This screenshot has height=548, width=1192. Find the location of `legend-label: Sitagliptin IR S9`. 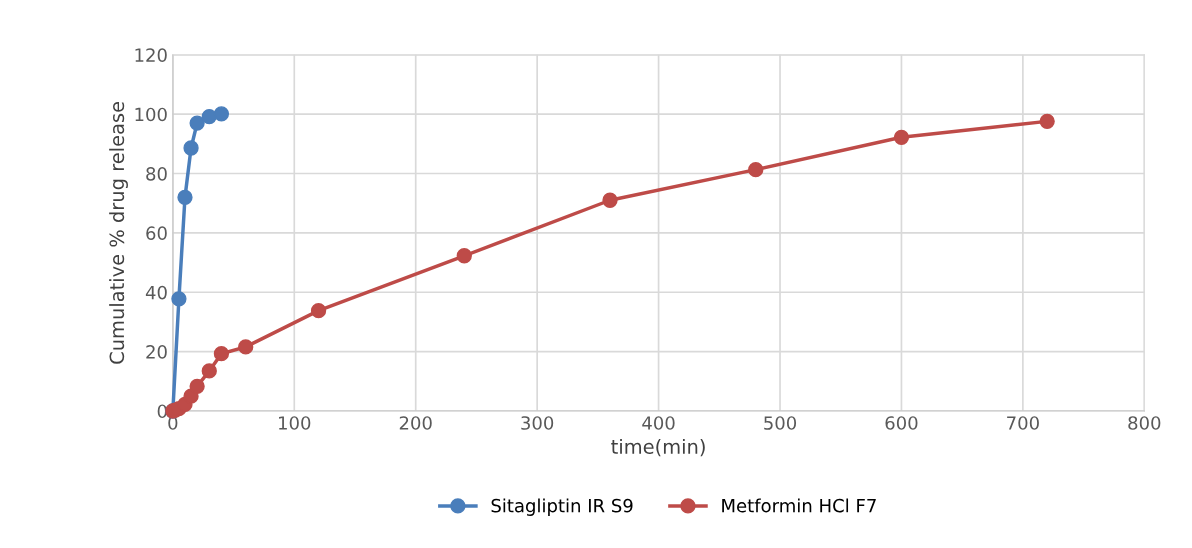

legend-label: Sitagliptin IR S9 is located at coordinates (562, 507).